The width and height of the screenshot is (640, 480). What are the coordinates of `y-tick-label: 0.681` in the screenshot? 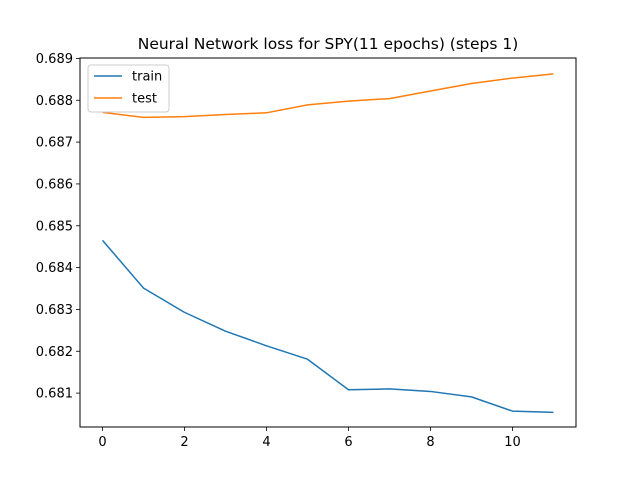 It's located at (54, 394).